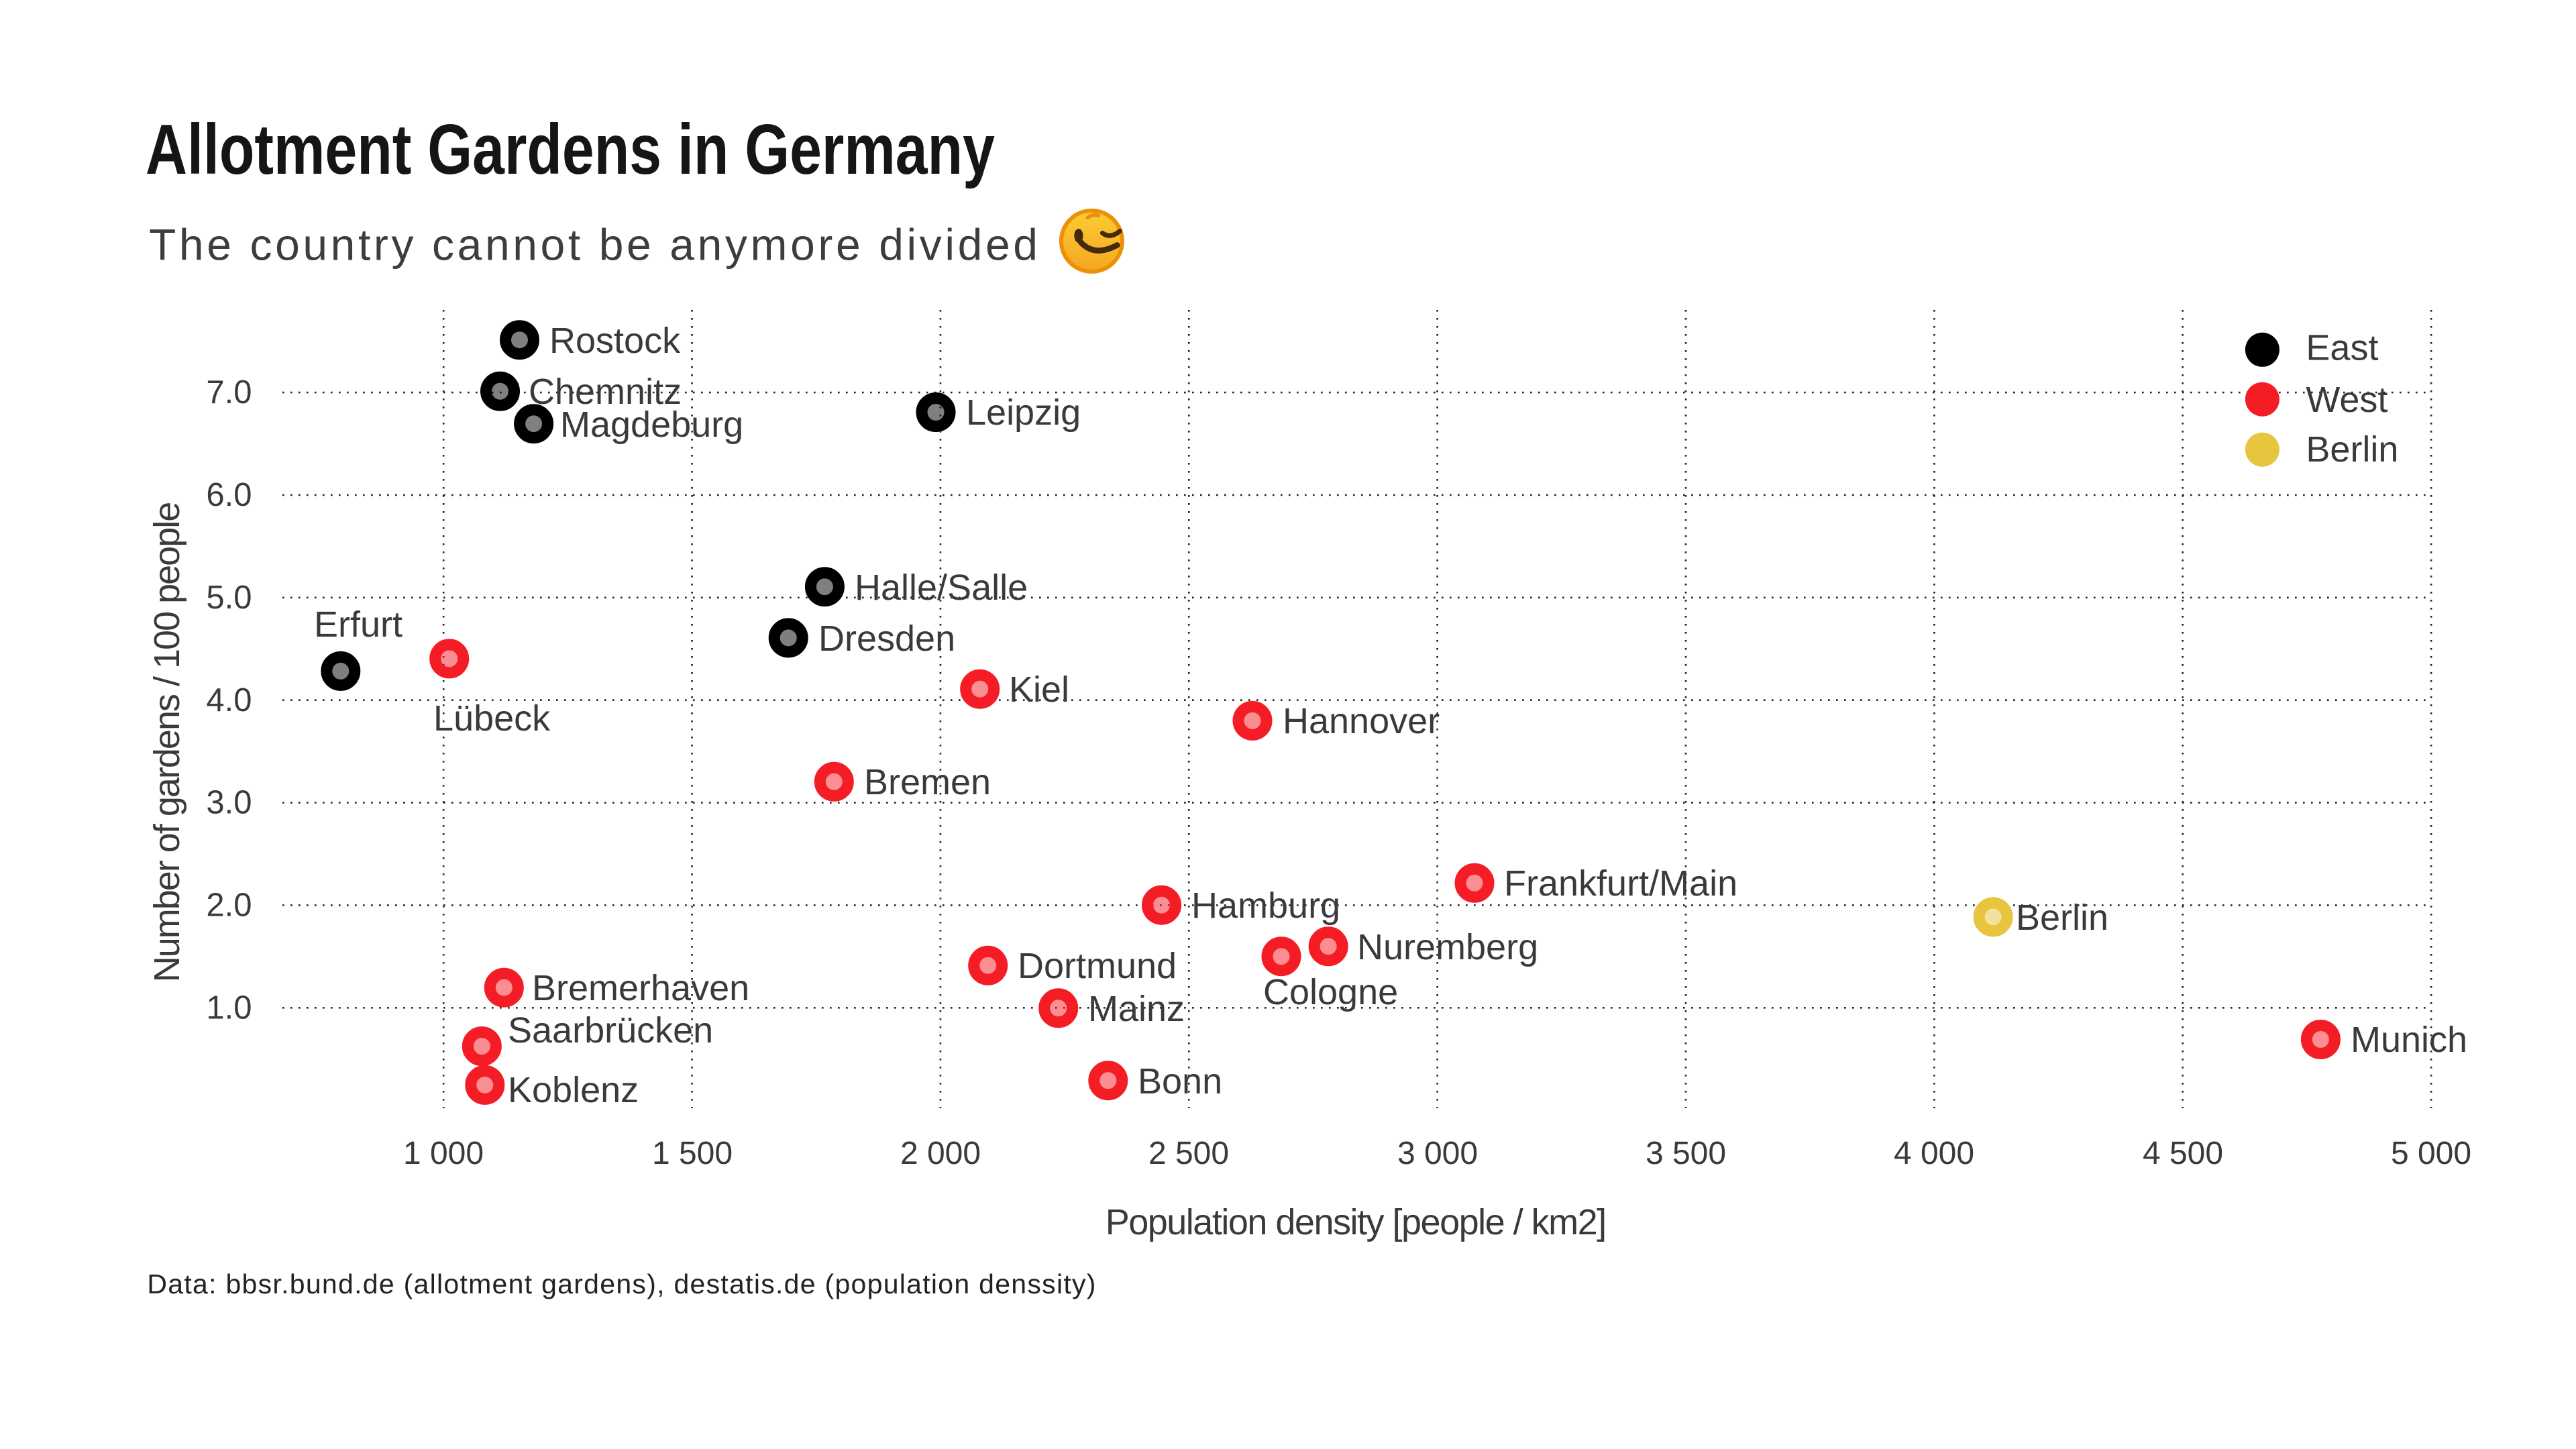 Image resolution: width=2576 pixels, height=1449 pixels. Describe the element at coordinates (2409, 1040) in the screenshot. I see `svg-text: Munich` at that location.